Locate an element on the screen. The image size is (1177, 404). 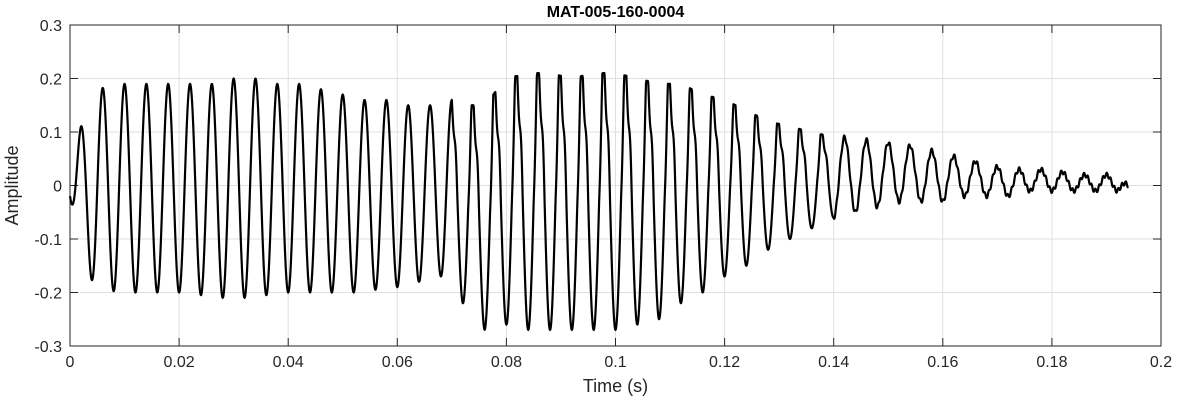
x-tick-label: 0.08 is located at coordinates (506, 362).